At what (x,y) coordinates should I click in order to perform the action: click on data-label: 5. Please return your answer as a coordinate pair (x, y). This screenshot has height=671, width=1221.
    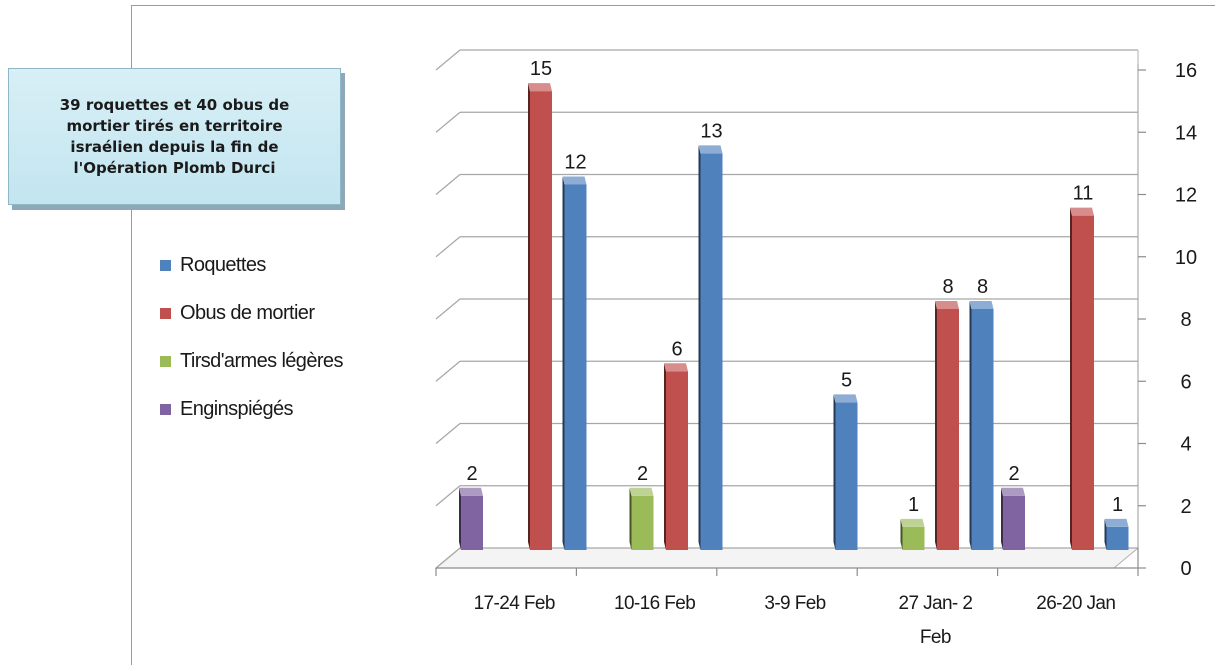
    Looking at the image, I should click on (846, 380).